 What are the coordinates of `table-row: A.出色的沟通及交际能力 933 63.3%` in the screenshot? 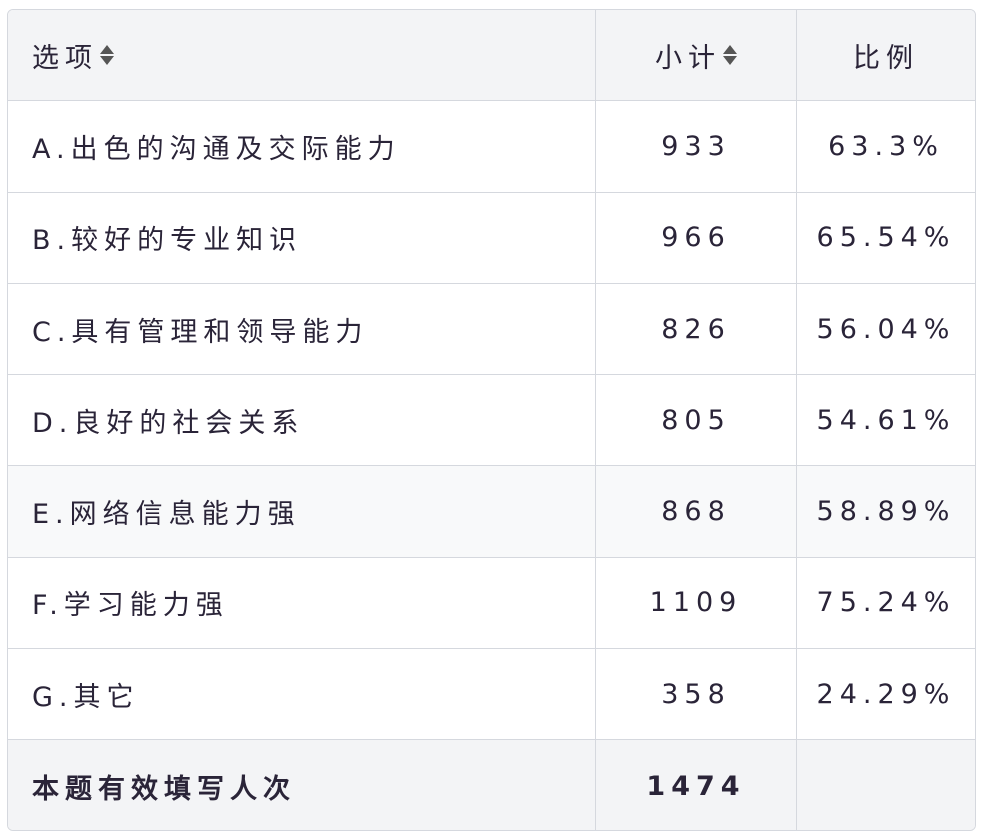 It's located at (491, 147).